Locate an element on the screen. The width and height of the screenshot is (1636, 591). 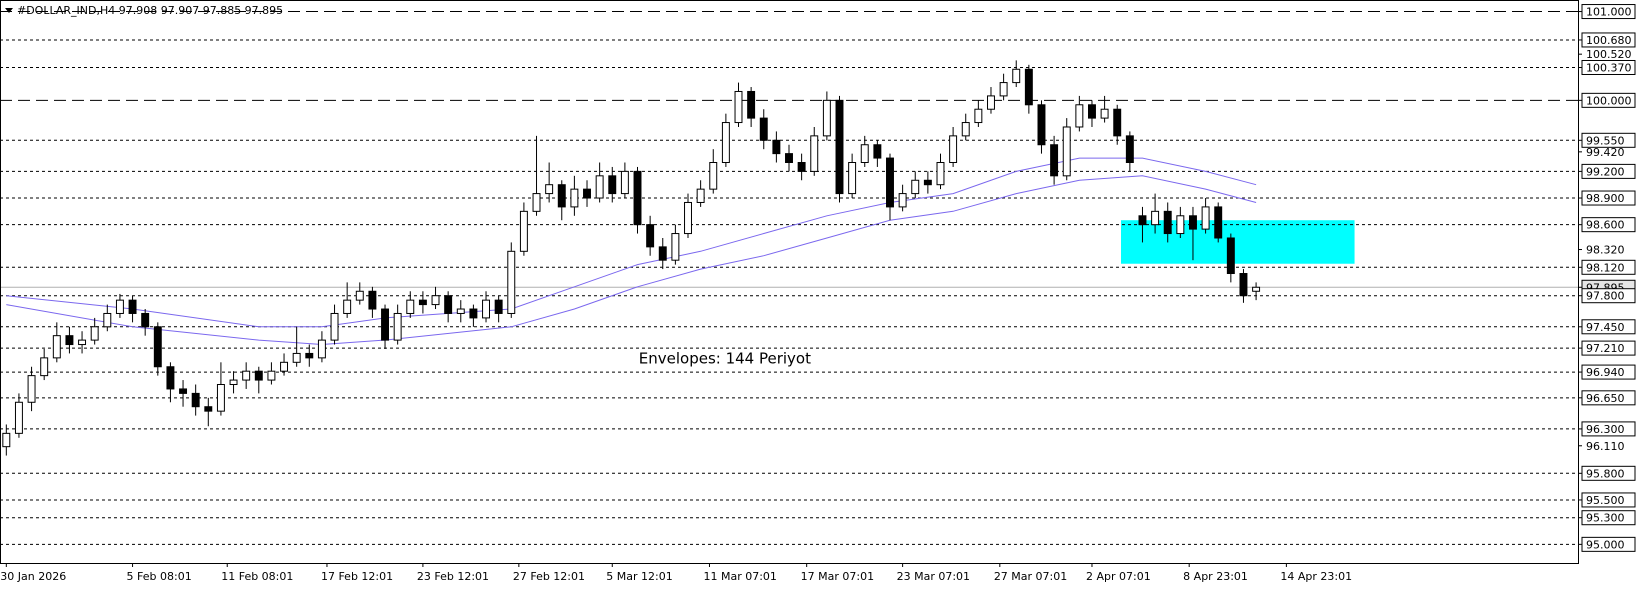
y-tick-label: 98.900 is located at coordinates (1605, 198).